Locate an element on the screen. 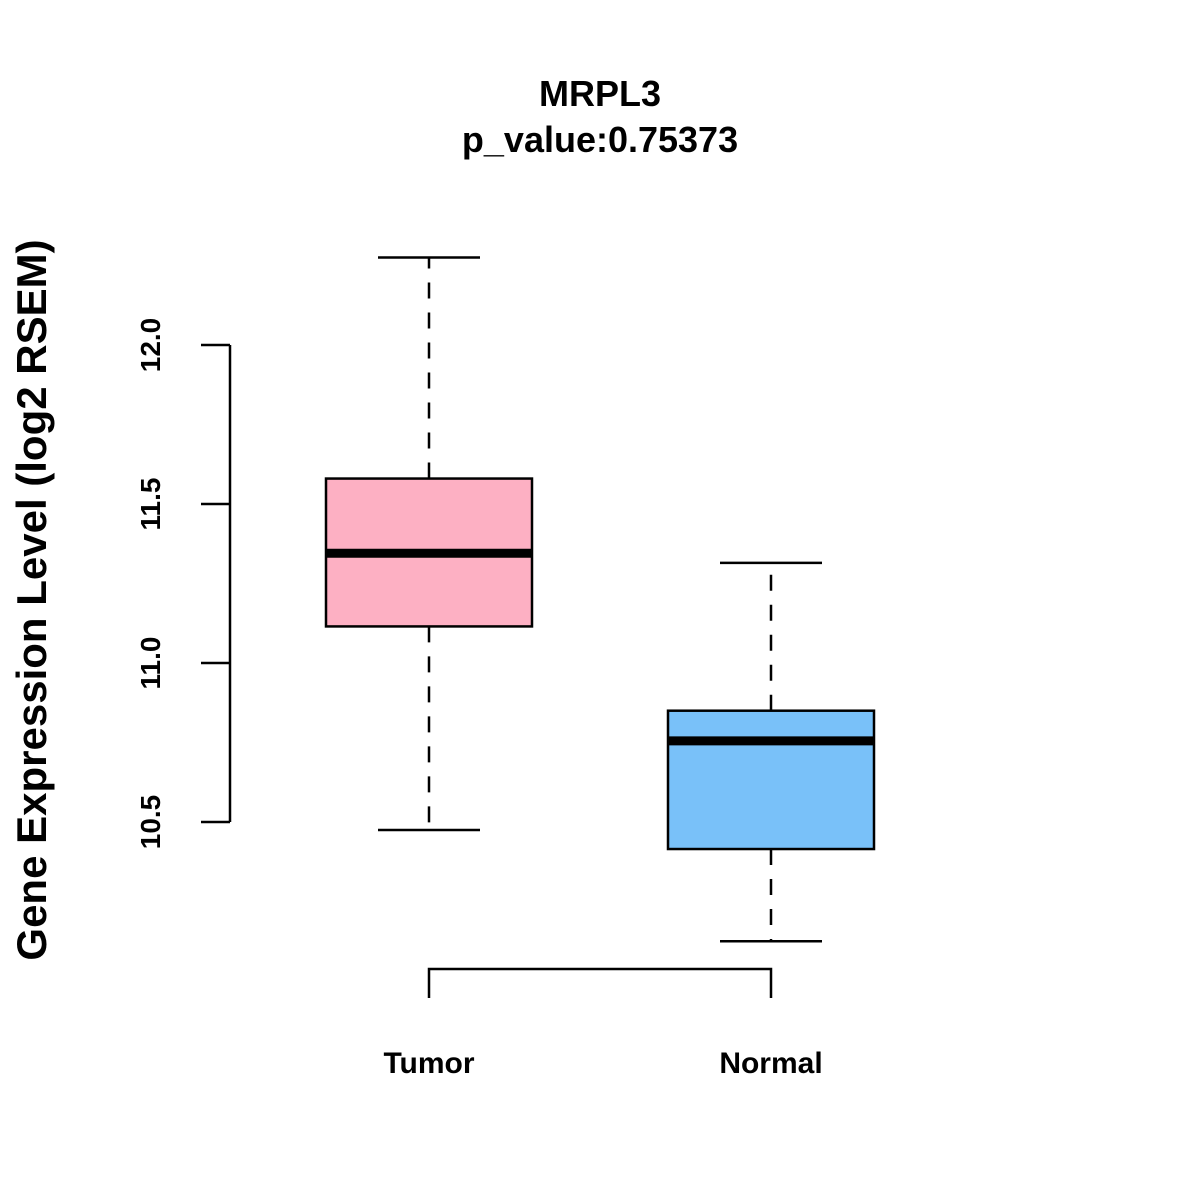  x-axis-labels: Tumor Normal is located at coordinates (602, 1063).